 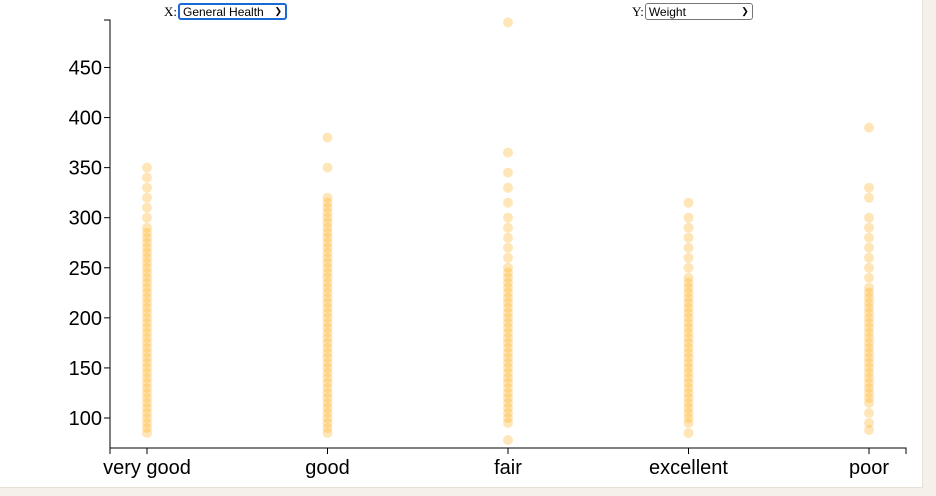 What do you see at coordinates (85, 119) in the screenshot?
I see `y-tick-label: 400` at bounding box center [85, 119].